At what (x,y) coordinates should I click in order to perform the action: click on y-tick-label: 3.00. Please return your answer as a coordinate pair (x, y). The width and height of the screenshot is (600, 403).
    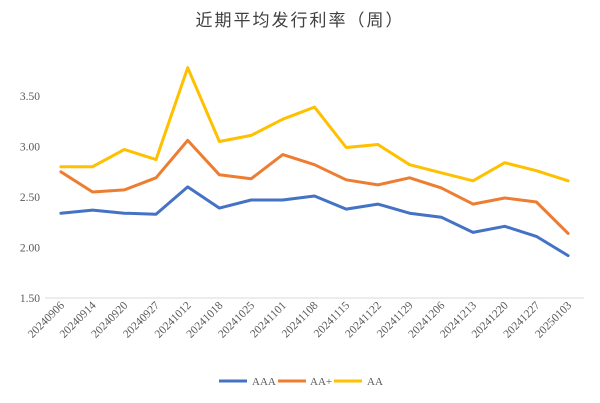
    Looking at the image, I should click on (30, 148).